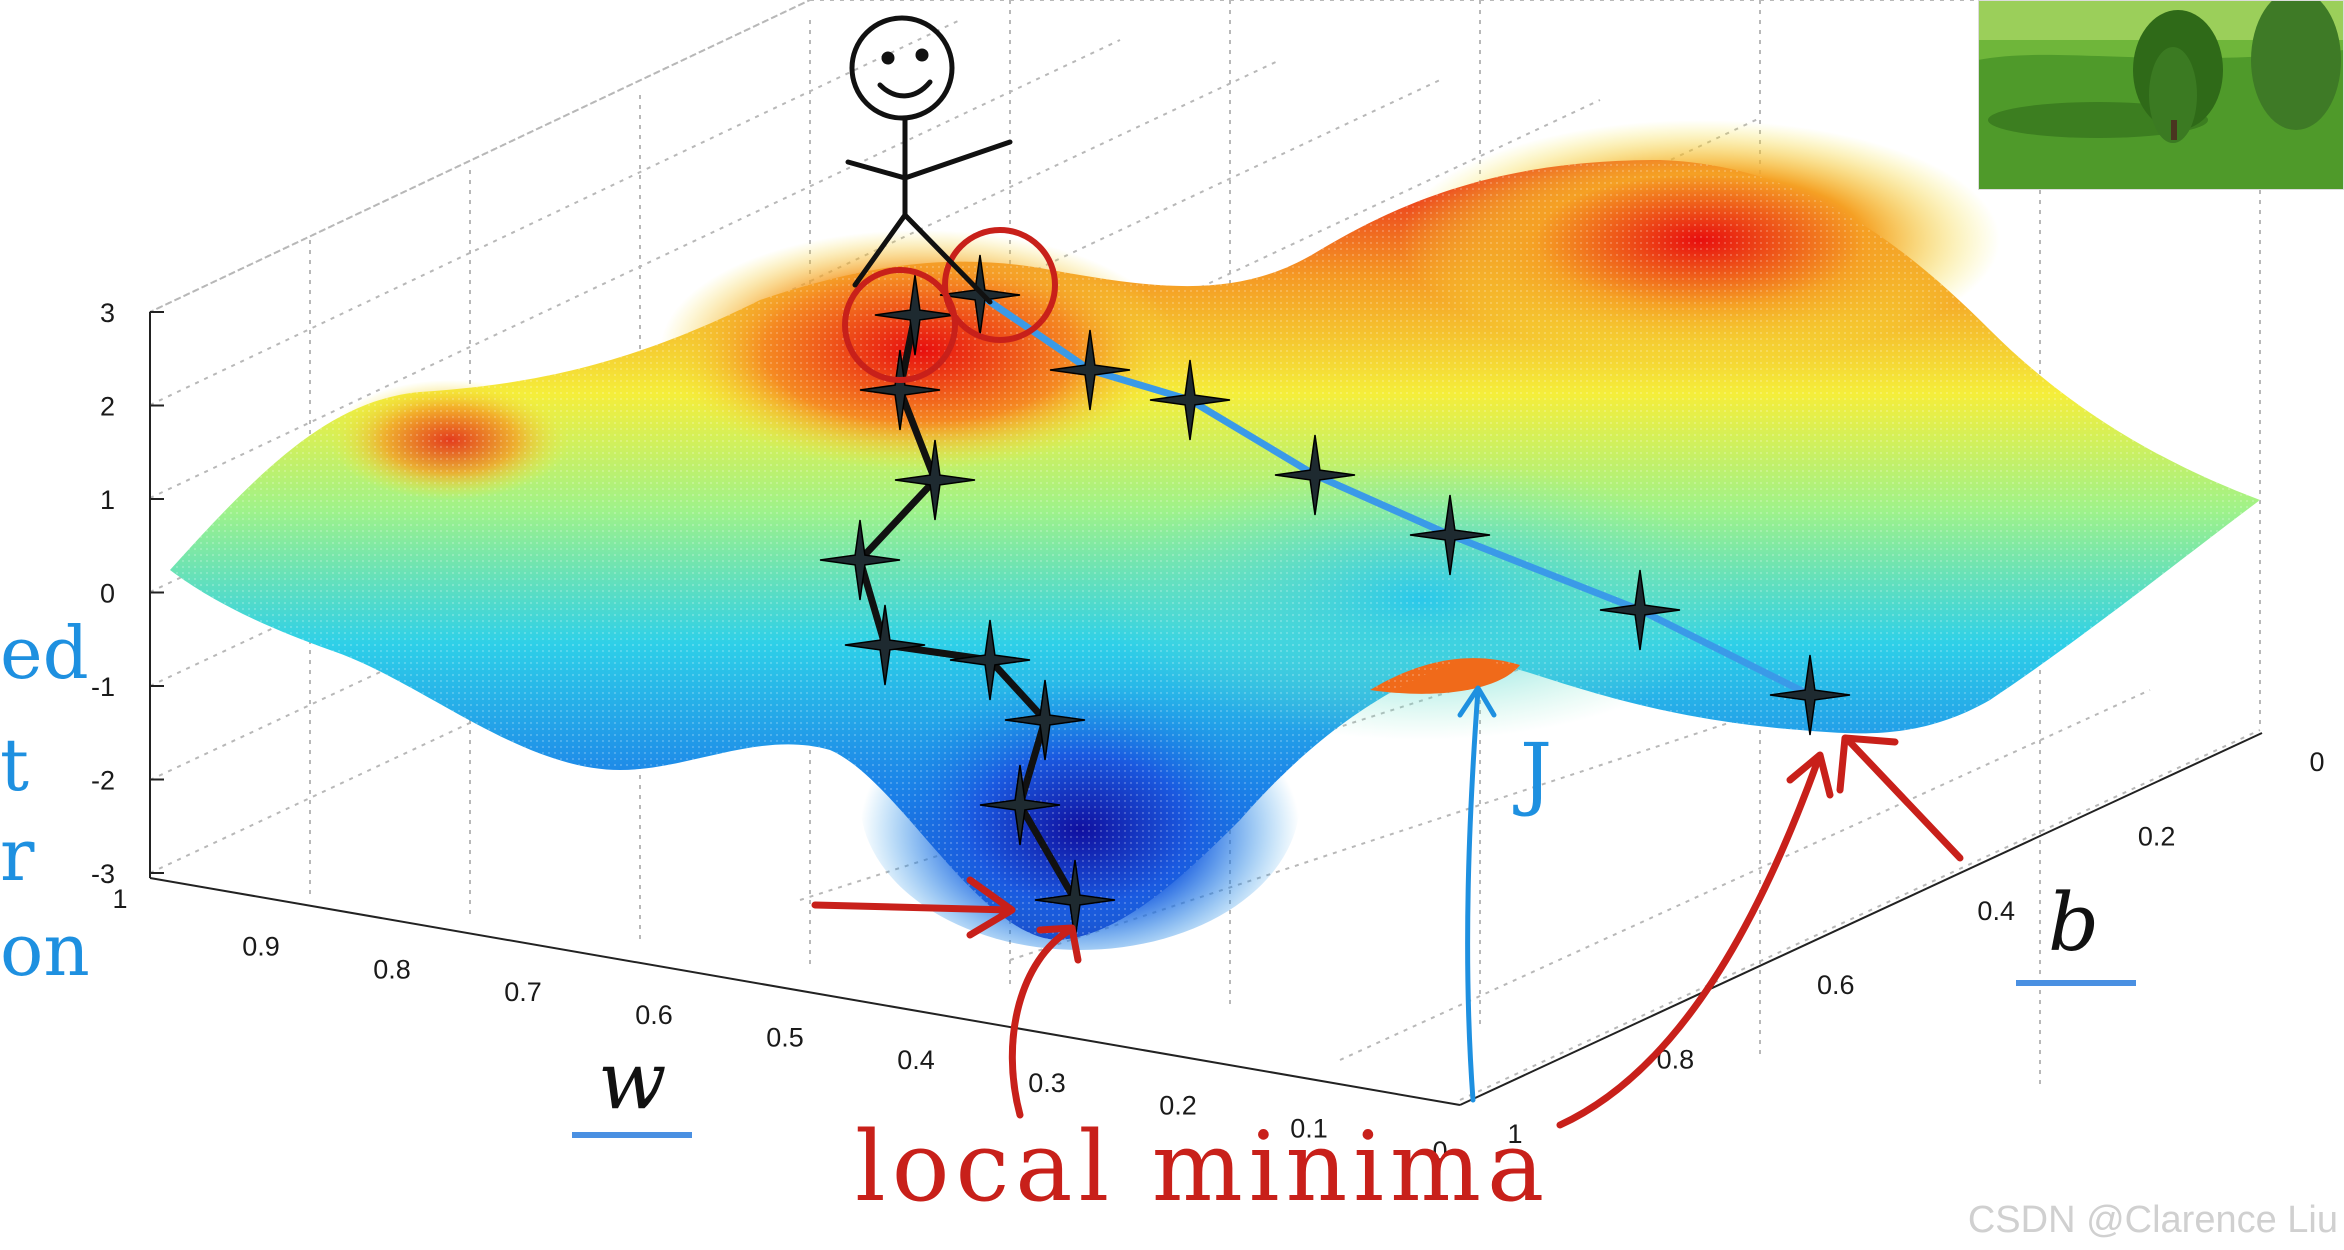  I want to click on w-tick-label: 0.8, so click(392, 969).